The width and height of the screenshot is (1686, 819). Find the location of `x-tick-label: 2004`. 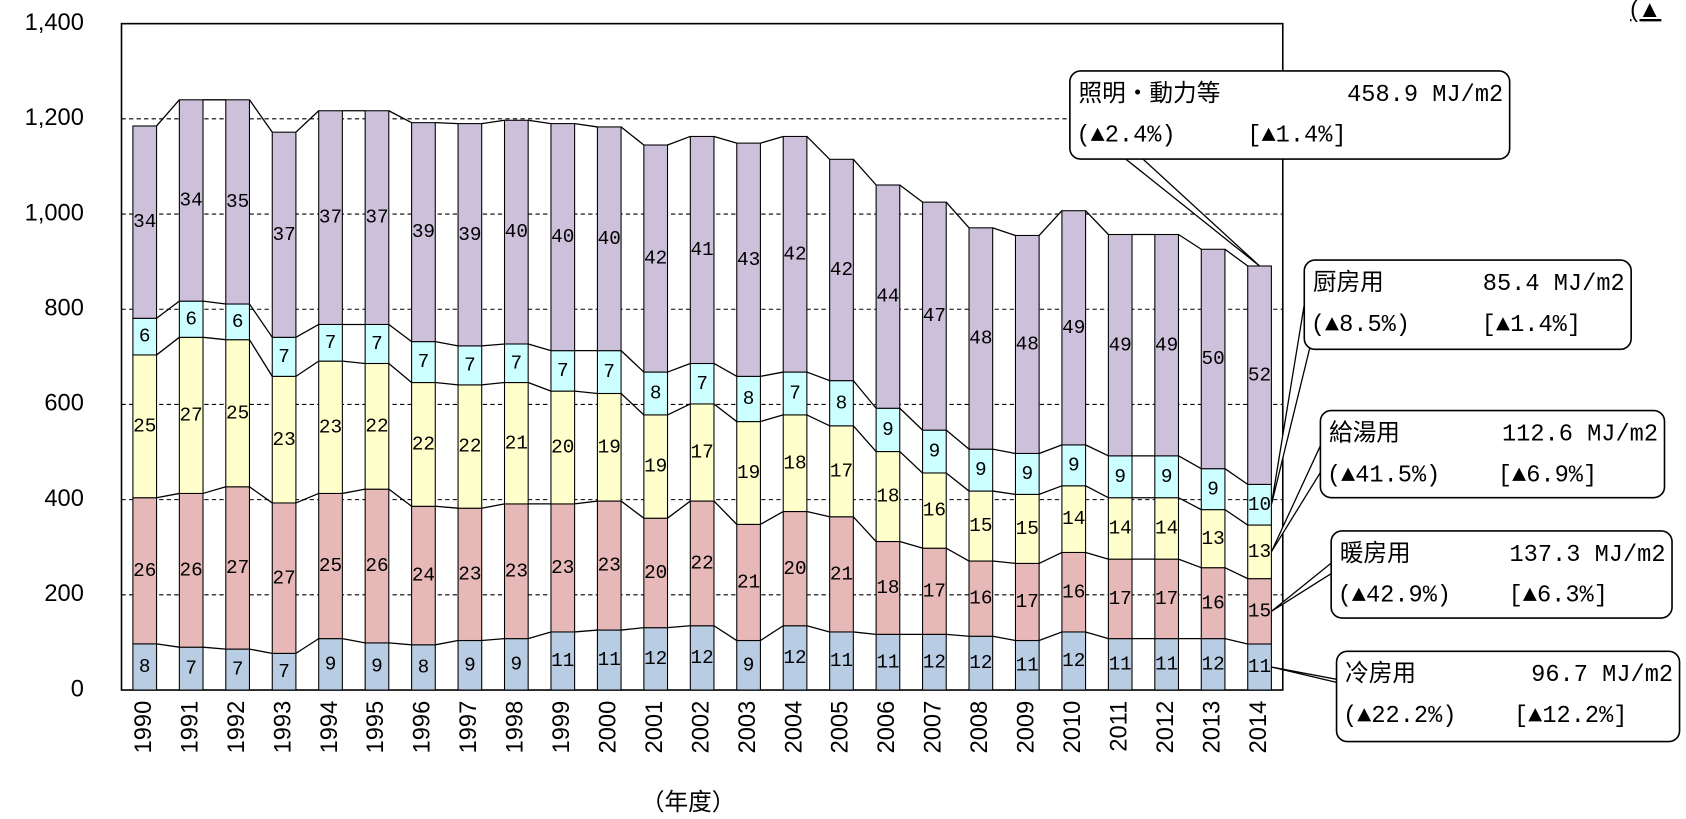

x-tick-label: 2004 is located at coordinates (794, 727).